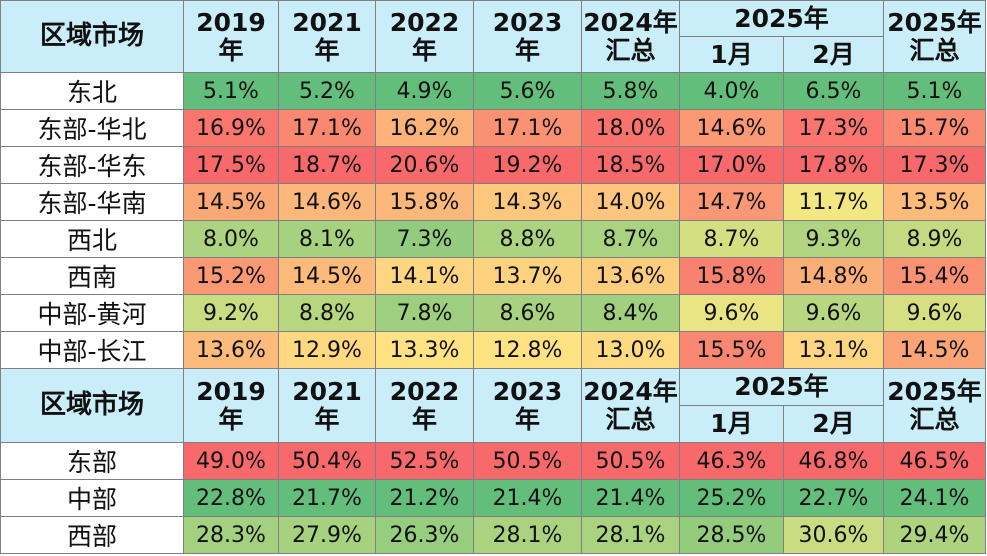 This screenshot has width=987, height=556. Describe the element at coordinates (631, 202) in the screenshot. I see `data-cell: 14.0%` at that location.